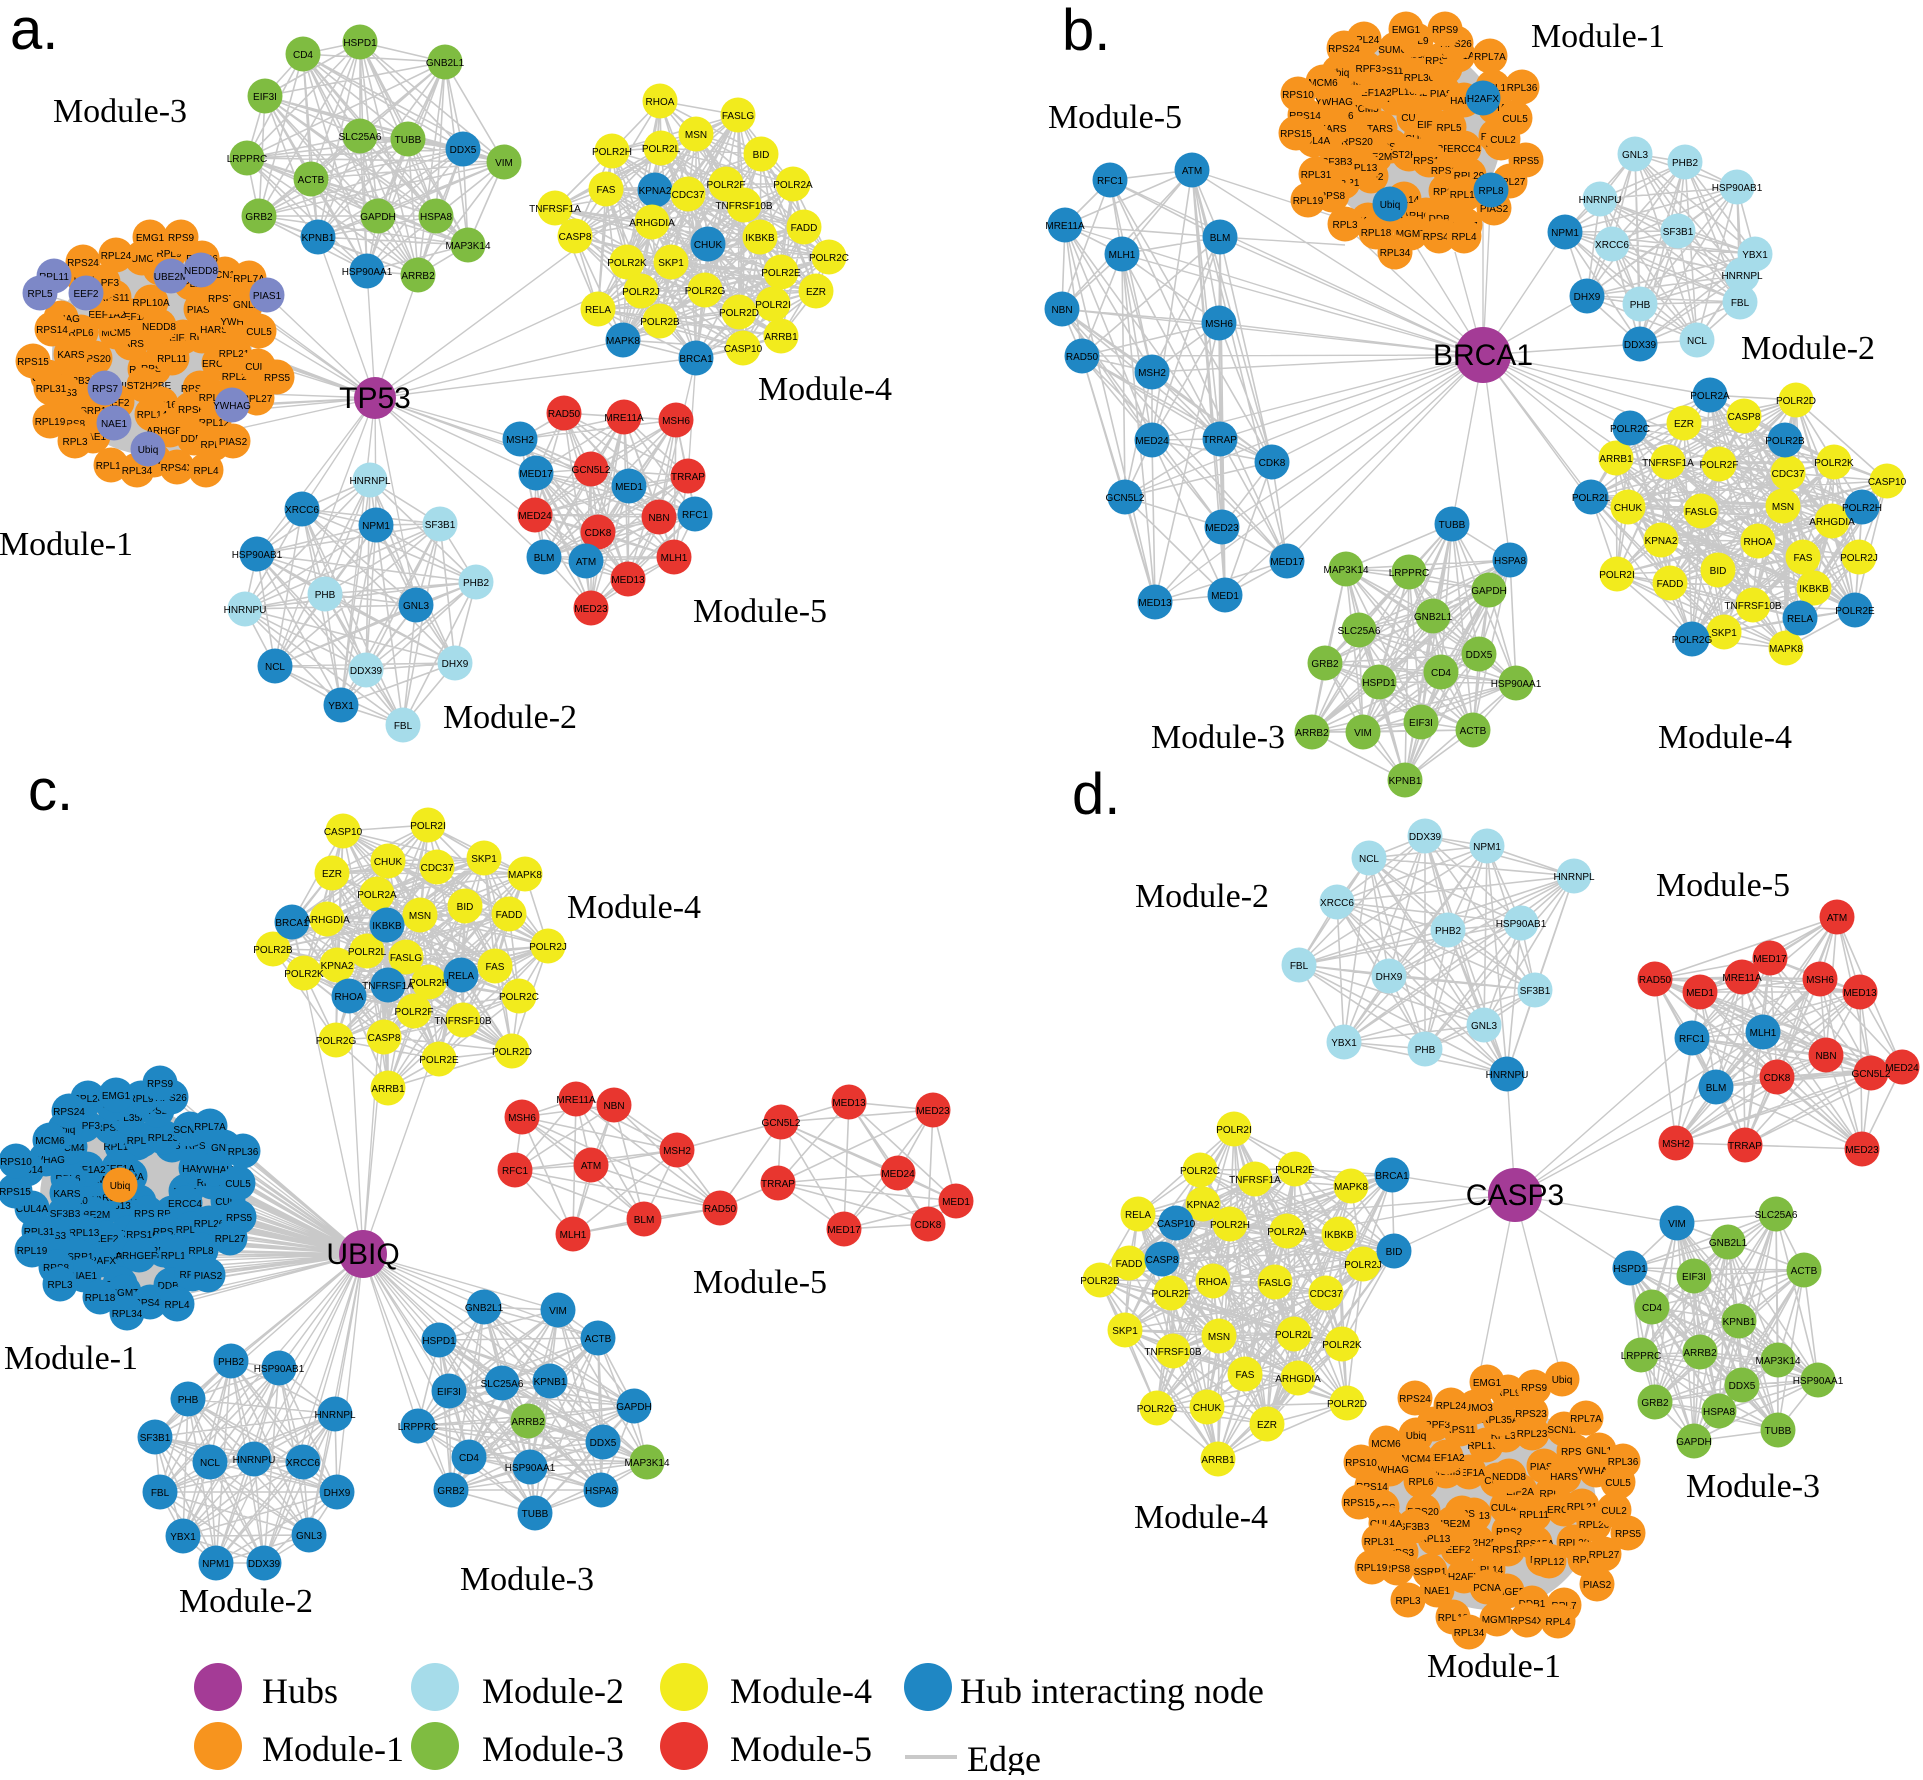  I want to click on svg-text: RPL6, so click(1420, 1482).